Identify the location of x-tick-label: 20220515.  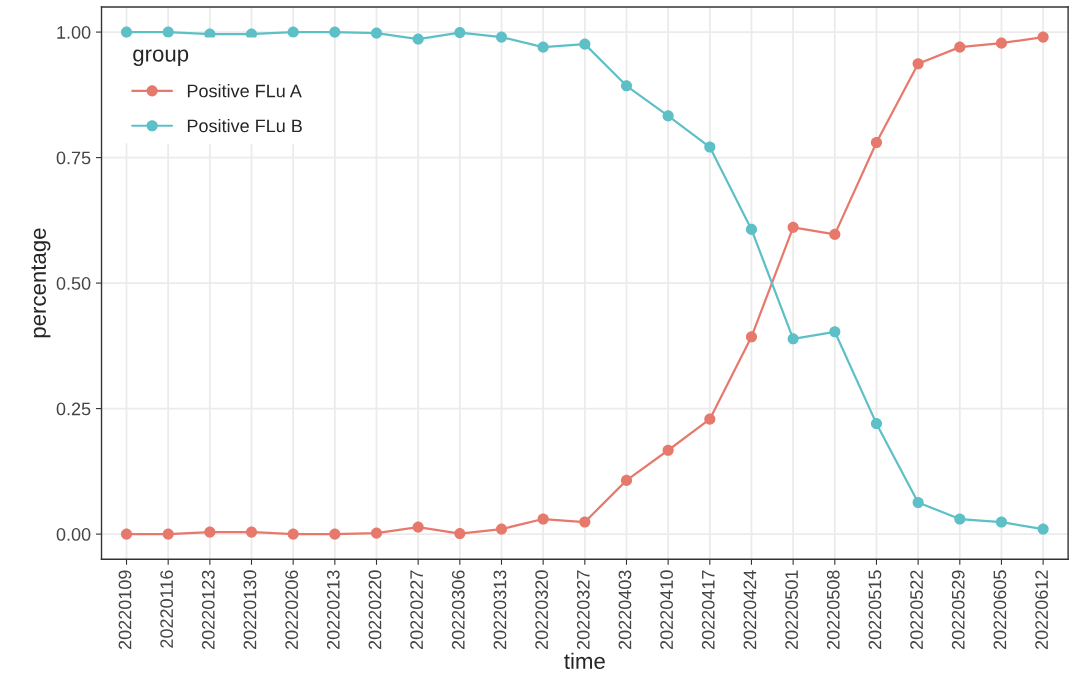
(875, 610).